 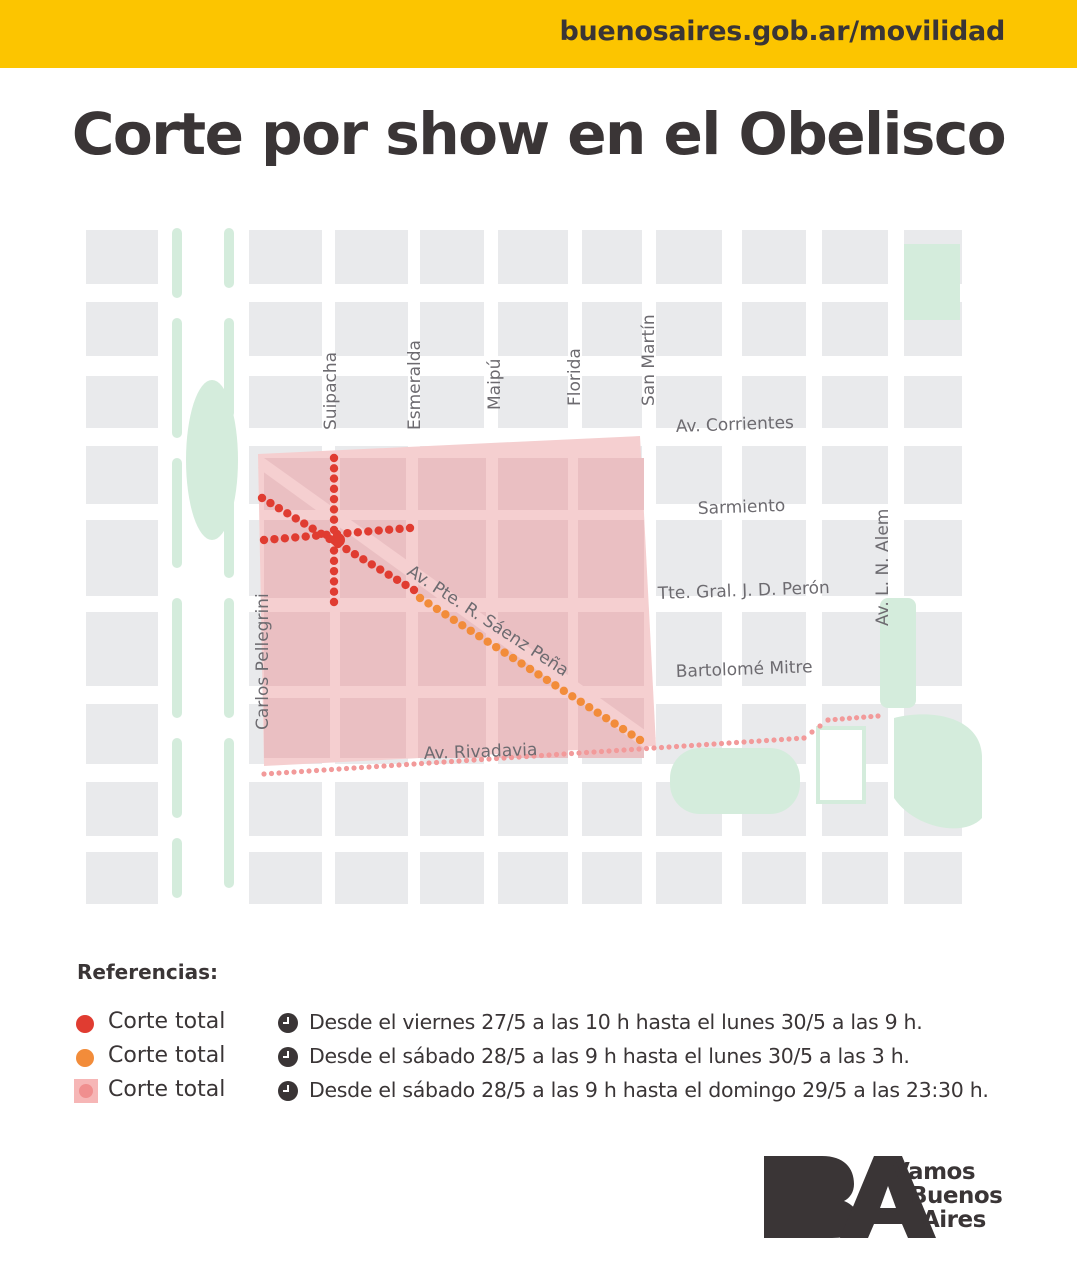 What do you see at coordinates (212, 460) in the screenshot?
I see `park-plaza` at bounding box center [212, 460].